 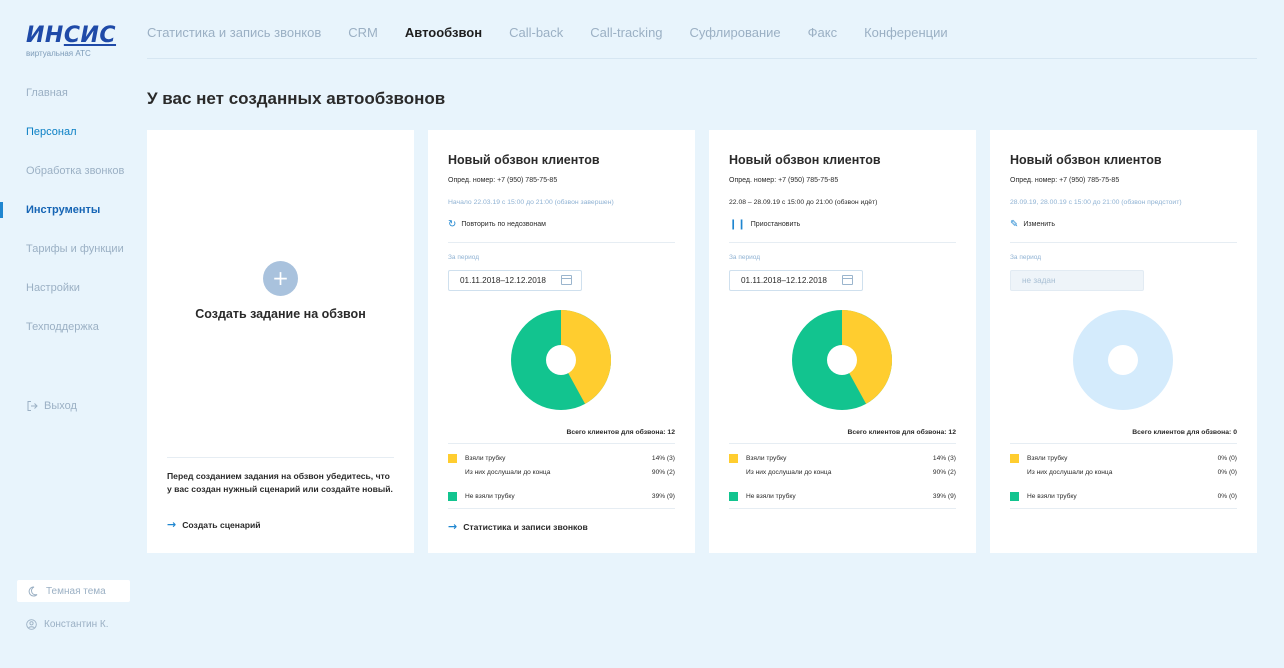 What do you see at coordinates (443, 32) in the screenshot?
I see `tab-autodial: Автообзвон` at bounding box center [443, 32].